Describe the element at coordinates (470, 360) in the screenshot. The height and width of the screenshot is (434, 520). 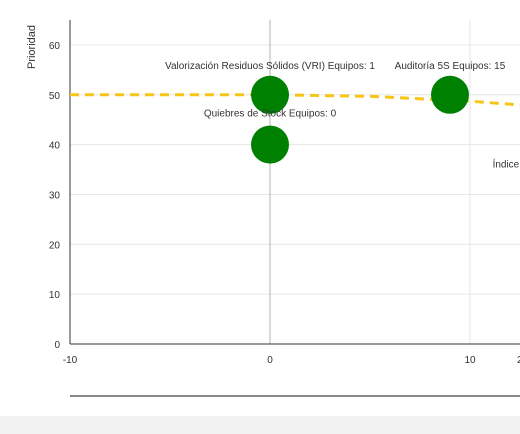
I see `x-tick-label: 10` at that location.